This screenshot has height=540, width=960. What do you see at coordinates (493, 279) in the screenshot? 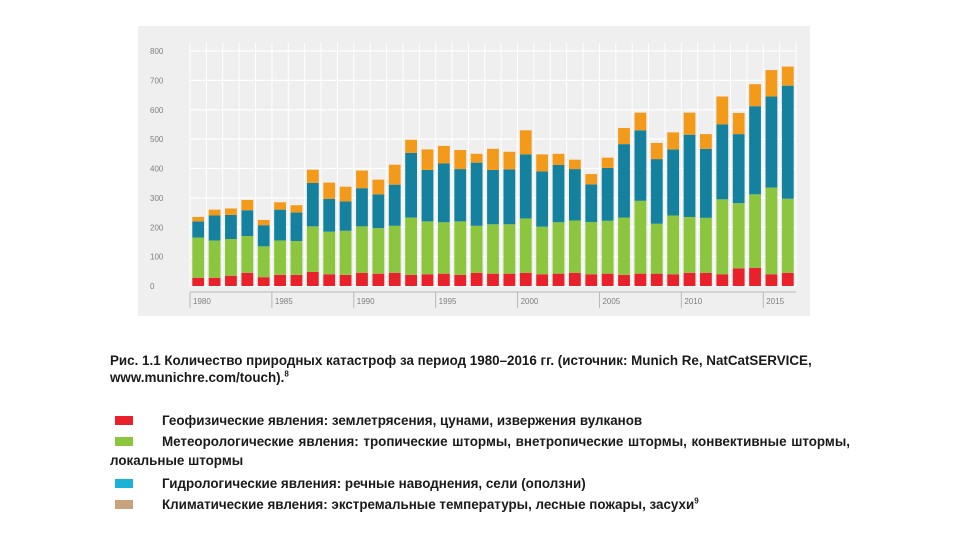
I see `bar-segment-geophysical-1998` at bounding box center [493, 279].